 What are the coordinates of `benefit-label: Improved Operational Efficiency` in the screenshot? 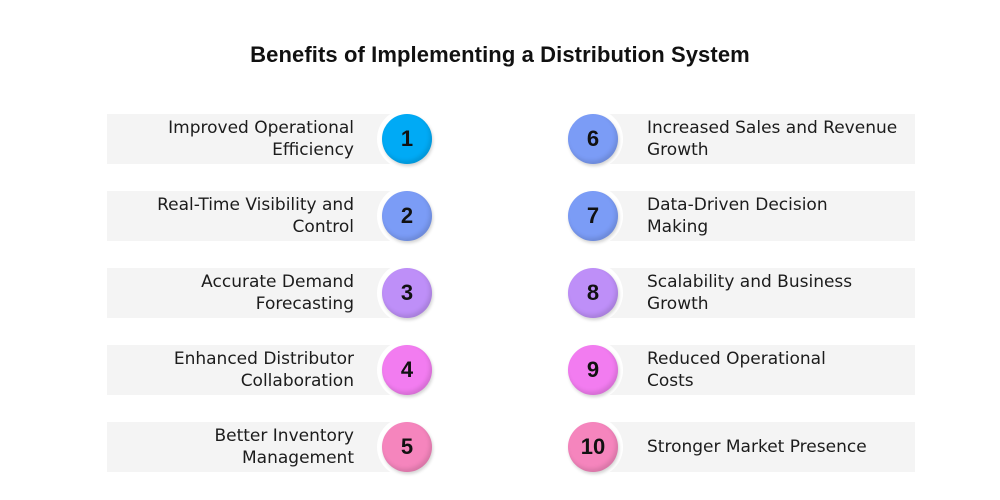 It's located at (204, 139).